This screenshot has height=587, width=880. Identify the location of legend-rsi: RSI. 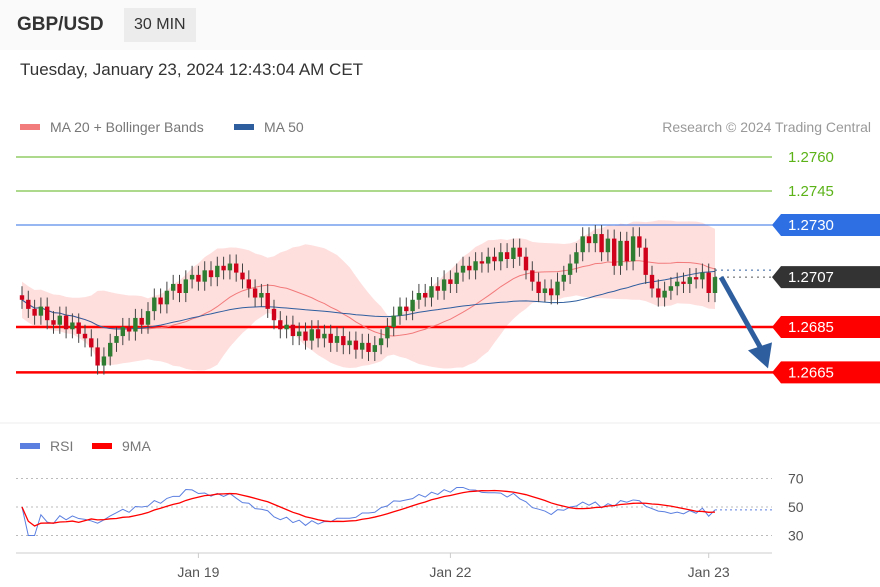
(46, 446).